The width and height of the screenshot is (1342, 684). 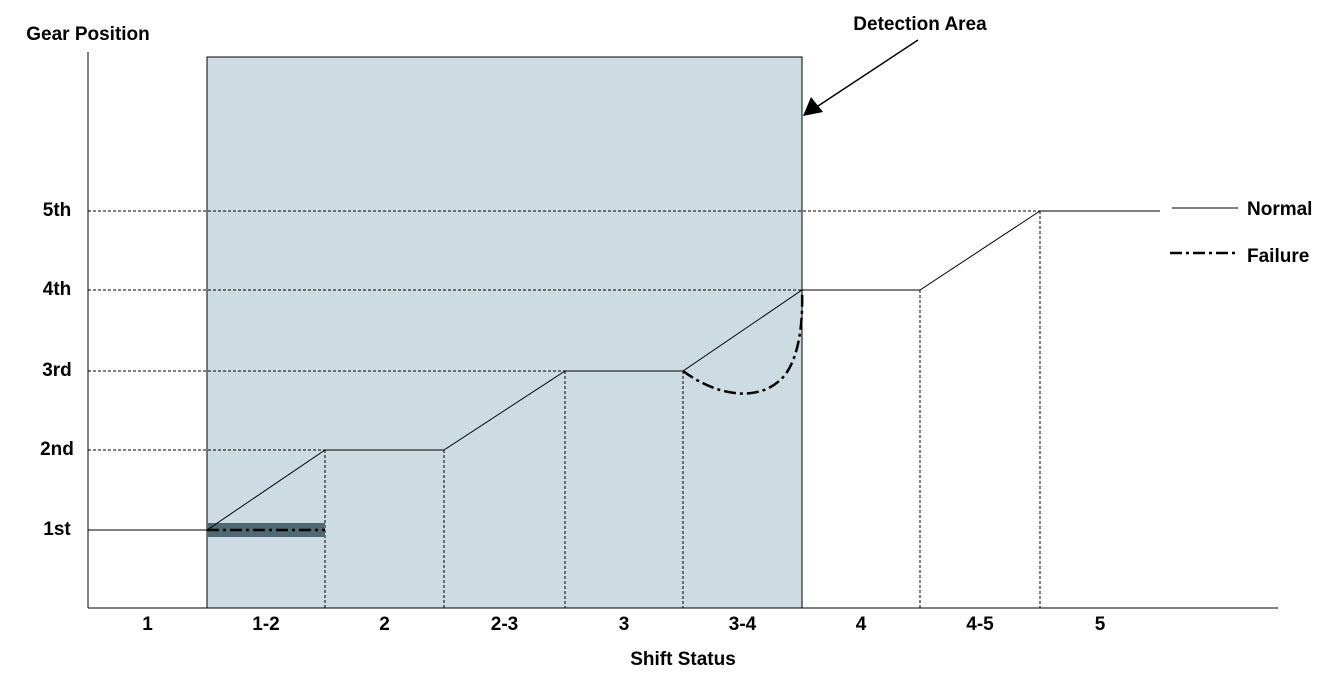 I want to click on failure-bar, so click(x=266, y=530).